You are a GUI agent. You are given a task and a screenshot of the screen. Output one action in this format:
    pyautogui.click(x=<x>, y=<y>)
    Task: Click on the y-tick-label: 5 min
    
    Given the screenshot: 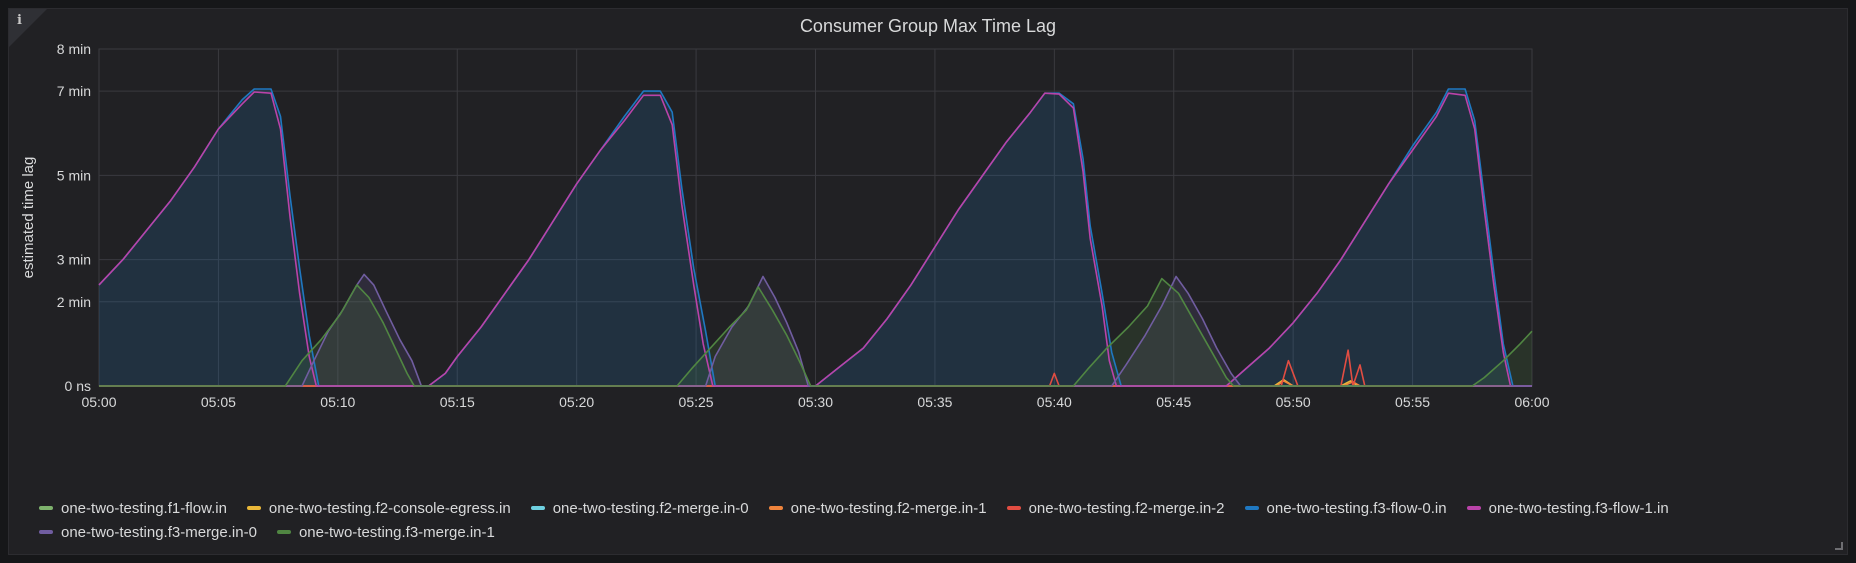 What is the action you would take?
    pyautogui.click(x=74, y=175)
    